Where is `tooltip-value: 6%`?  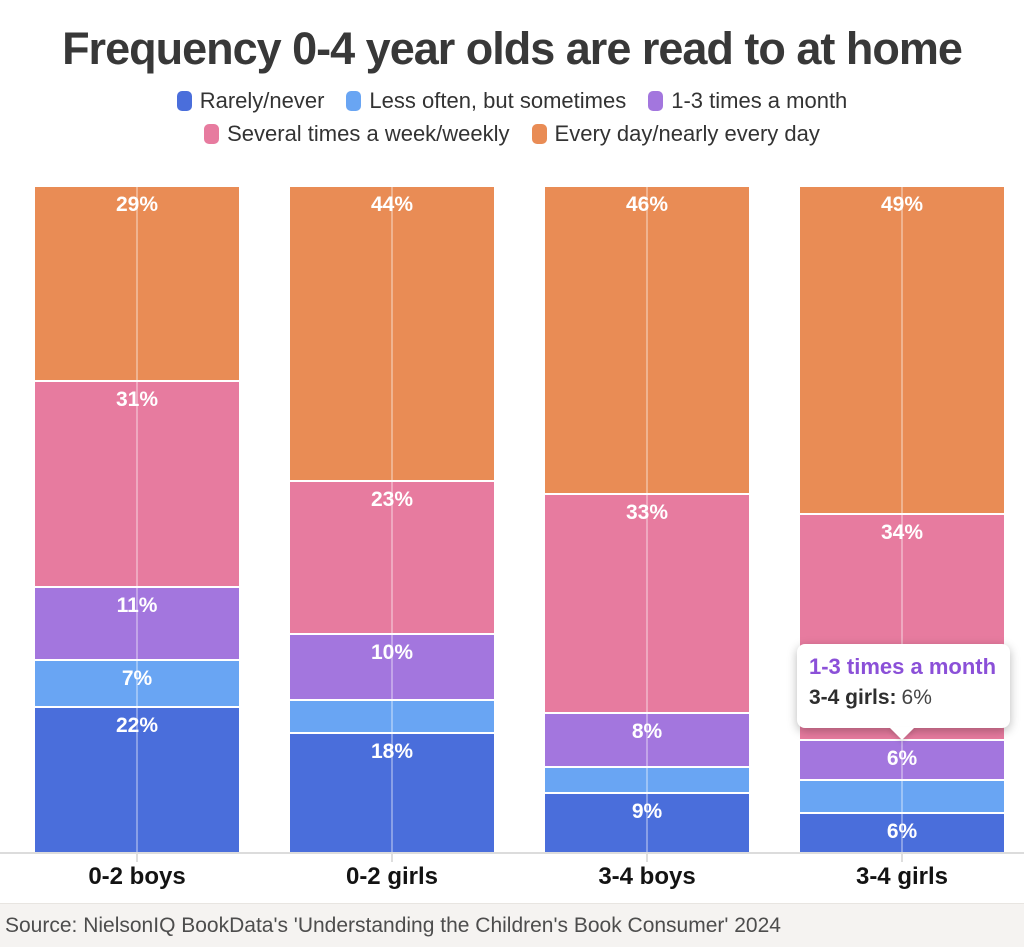
tooltip-value: 6% is located at coordinates (916, 697).